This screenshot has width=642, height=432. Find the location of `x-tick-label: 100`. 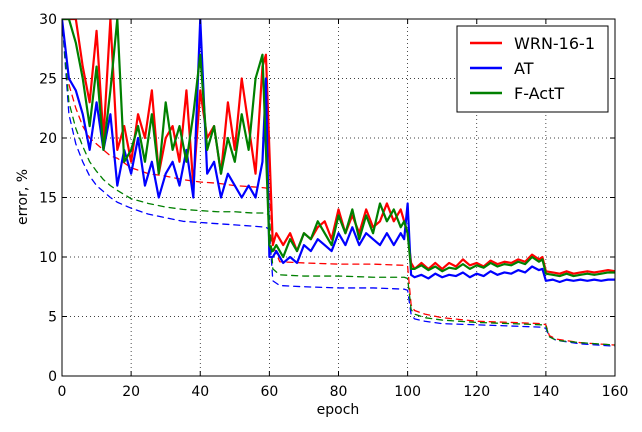

x-tick-label: 100 is located at coordinates (407, 392).